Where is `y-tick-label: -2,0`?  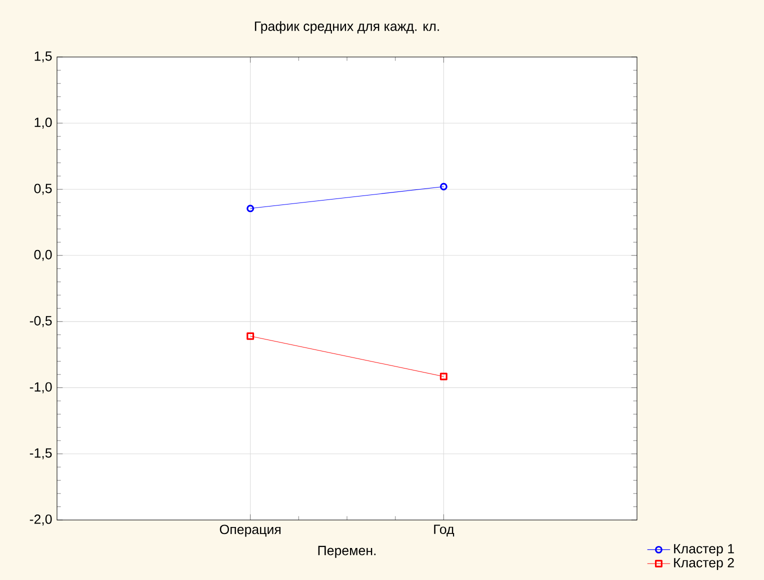 y-tick-label: -2,0 is located at coordinates (41, 520).